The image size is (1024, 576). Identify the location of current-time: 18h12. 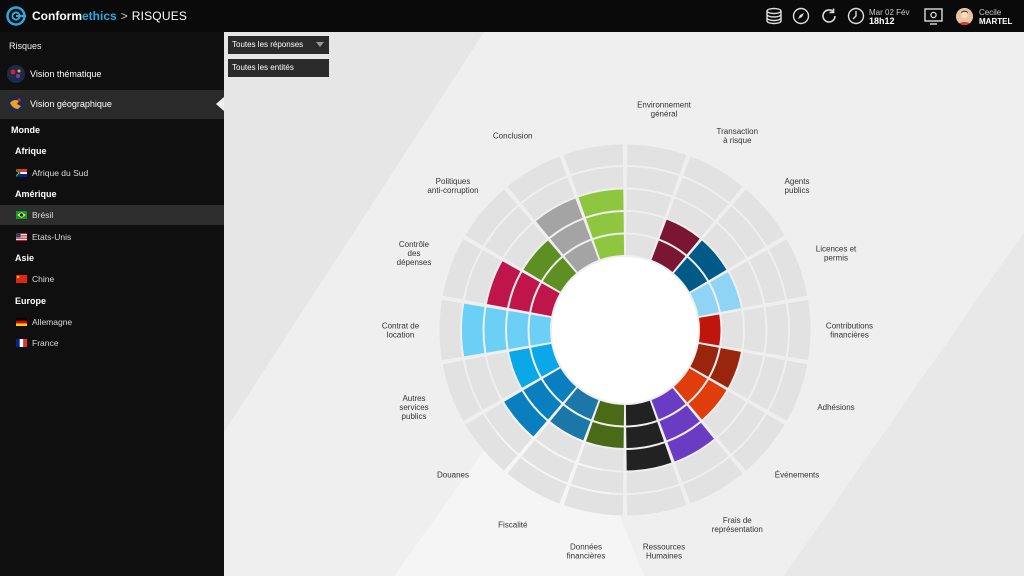
(882, 21).